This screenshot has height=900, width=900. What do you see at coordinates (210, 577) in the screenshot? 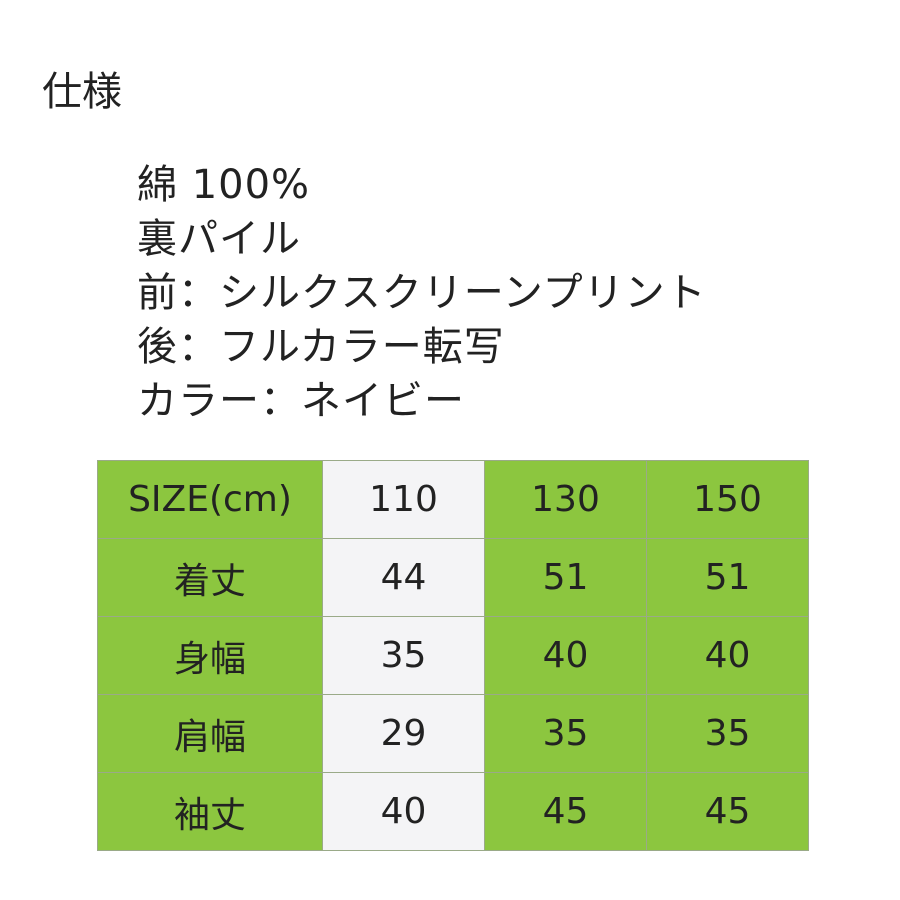
I see `row-label-cell: 着丈` at bounding box center [210, 577].